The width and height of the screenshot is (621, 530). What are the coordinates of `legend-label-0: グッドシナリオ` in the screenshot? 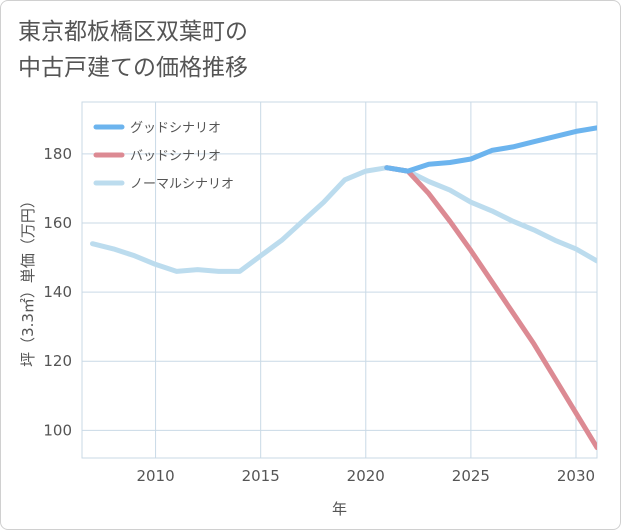 It's located at (175, 128).